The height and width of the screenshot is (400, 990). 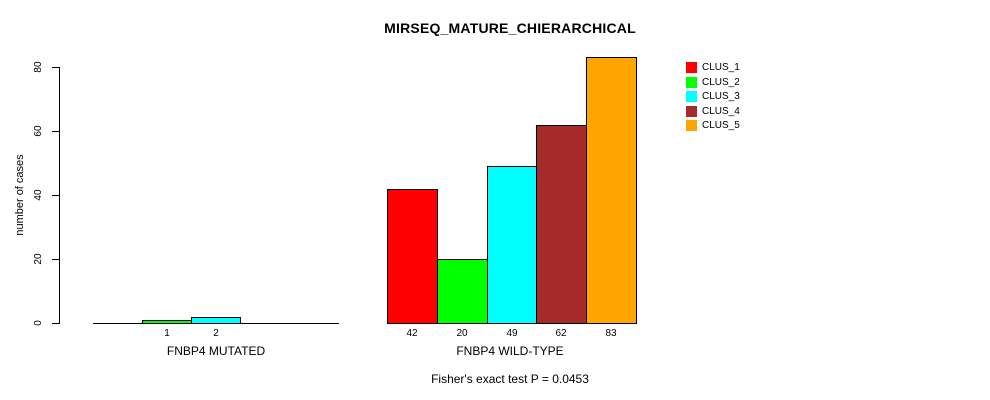 I want to click on legend-row: CLUS_2, so click(x=713, y=82).